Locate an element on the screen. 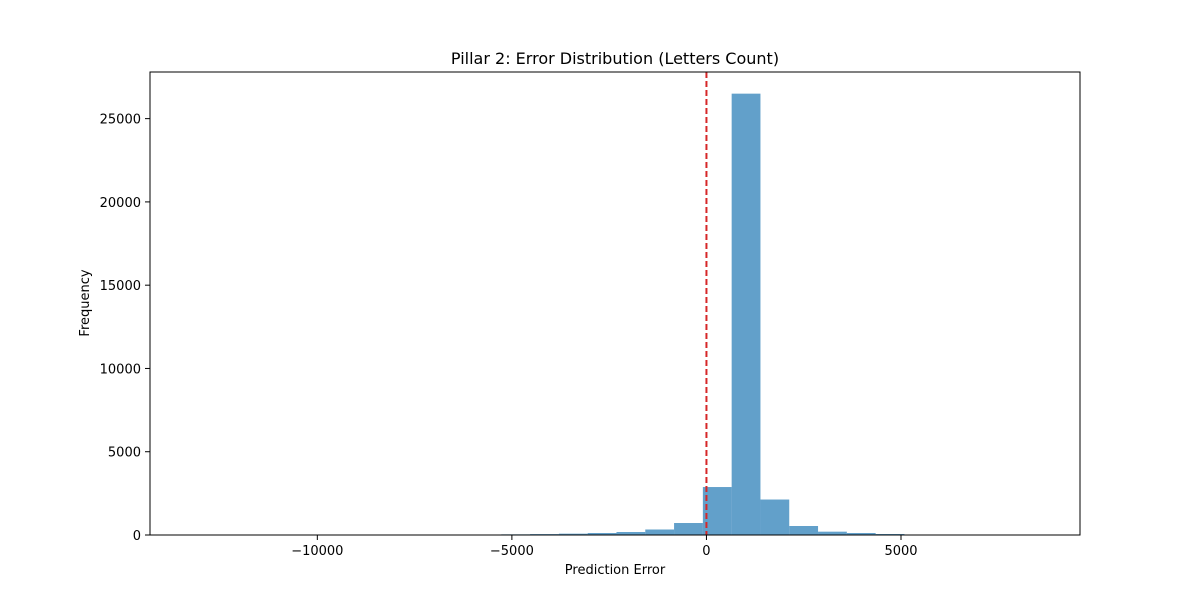 The height and width of the screenshot is (600, 1200). x-axis-label: Prediction Error is located at coordinates (615, 570).